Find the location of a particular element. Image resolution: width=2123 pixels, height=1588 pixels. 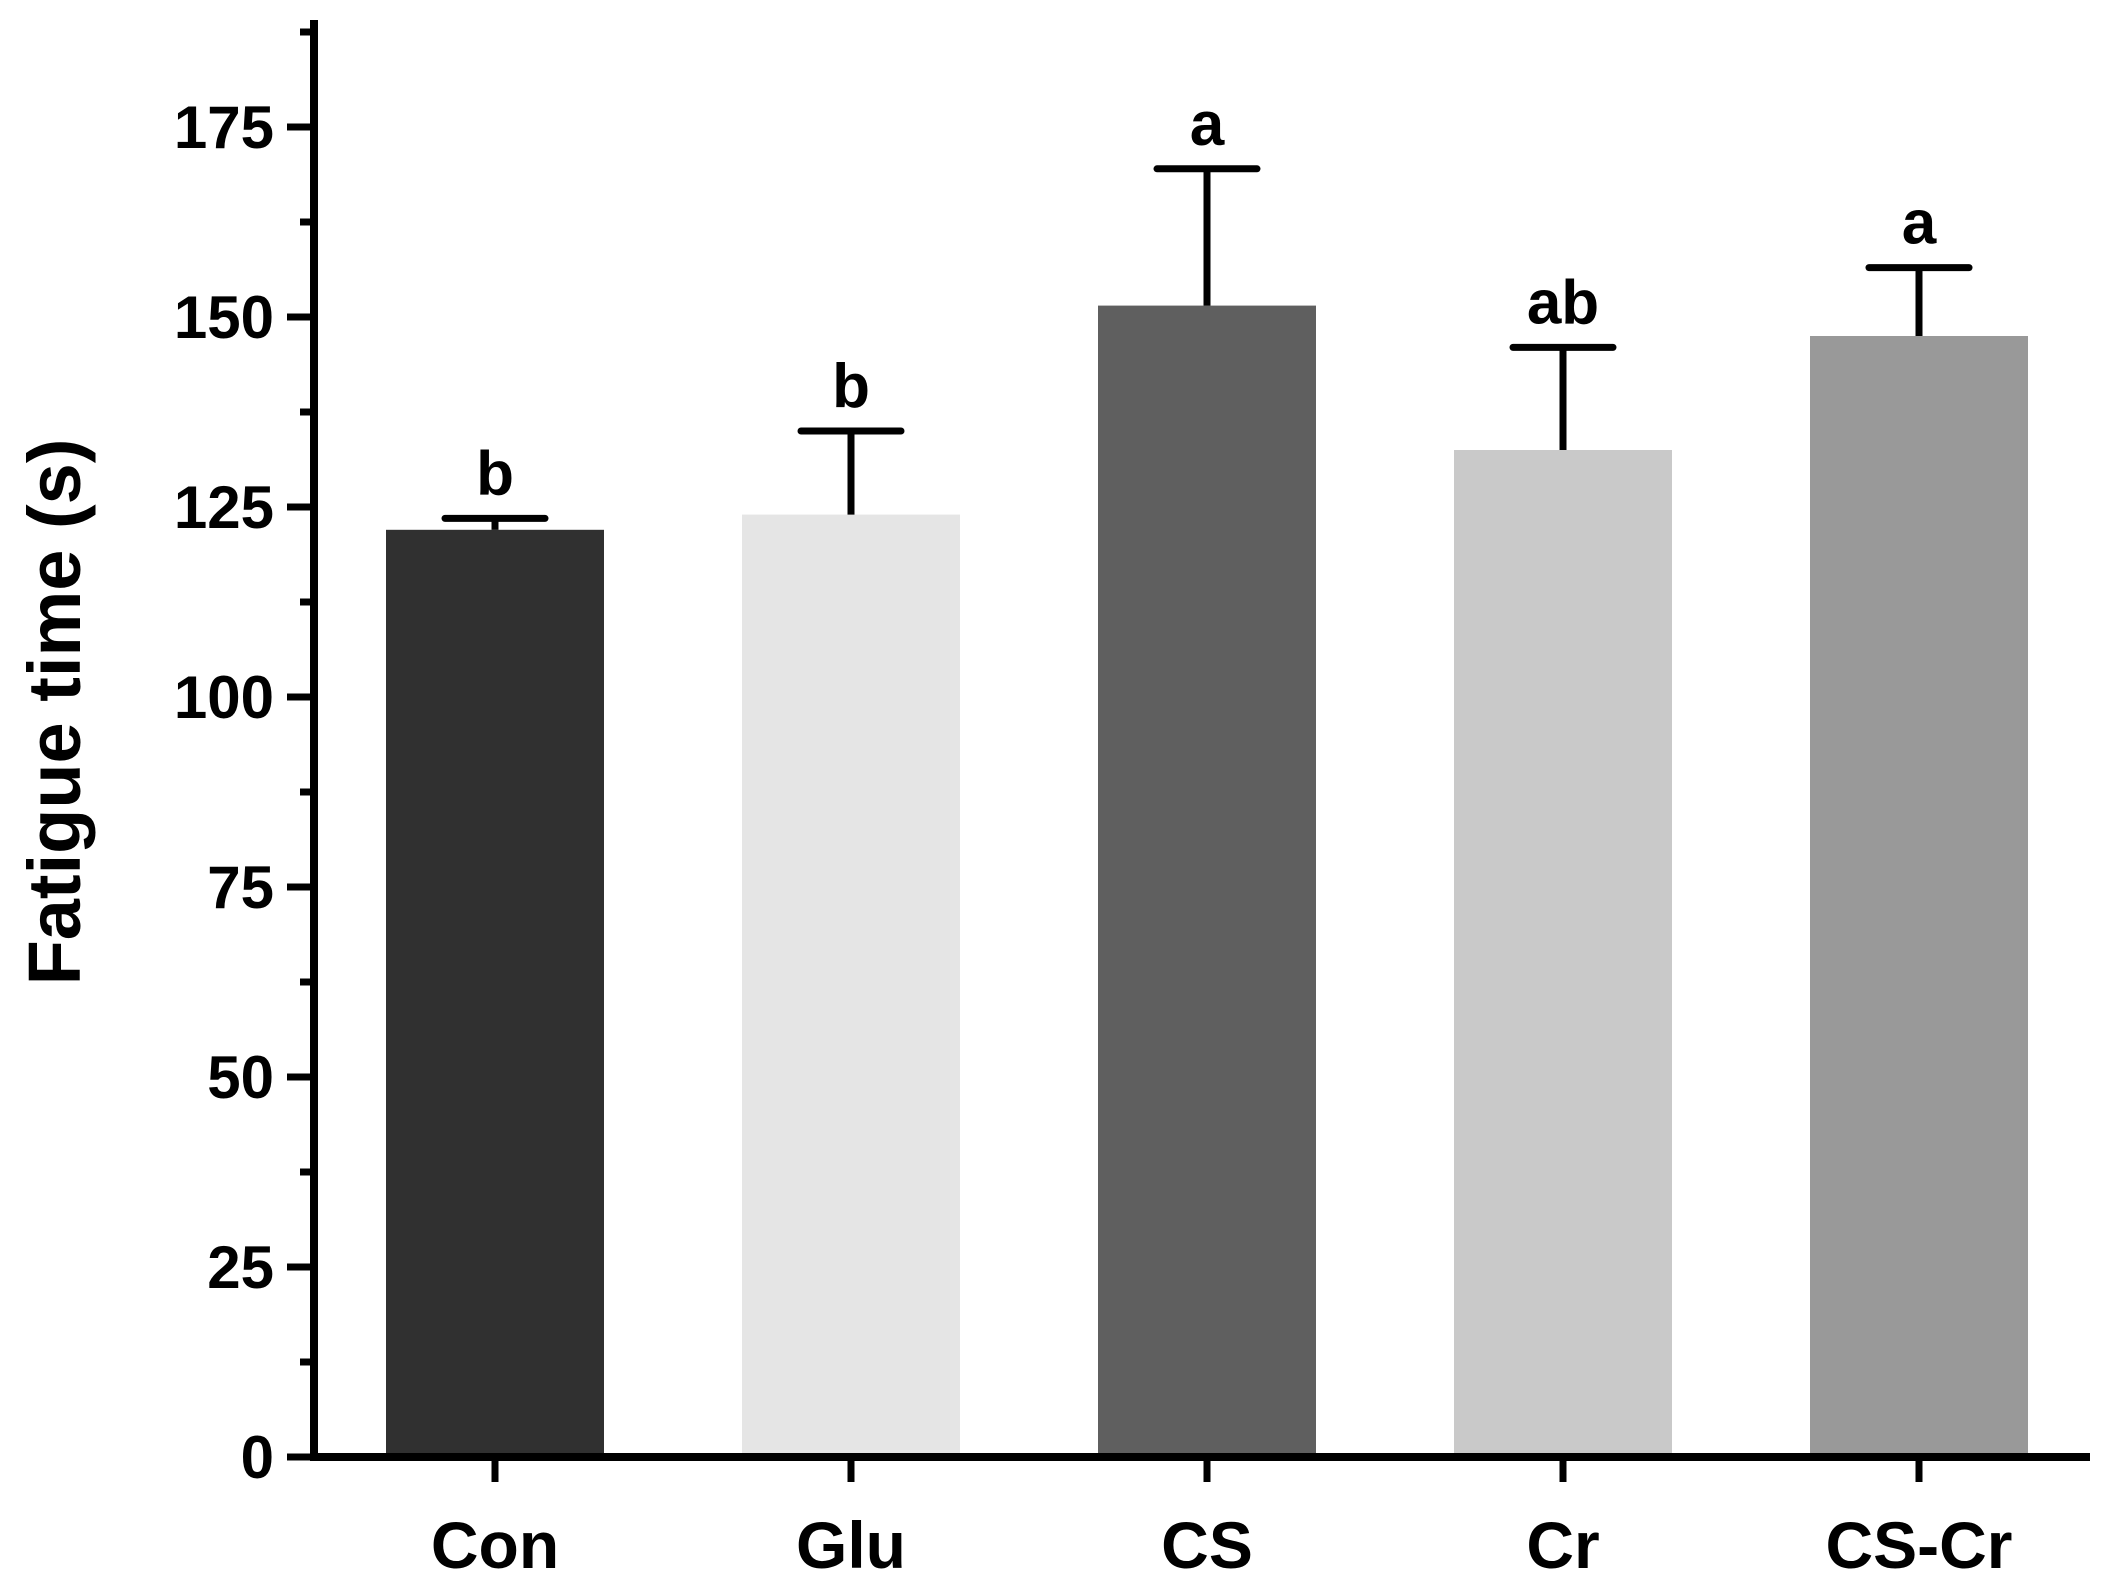

x-category-label-cs: CS is located at coordinates (1207, 1545).